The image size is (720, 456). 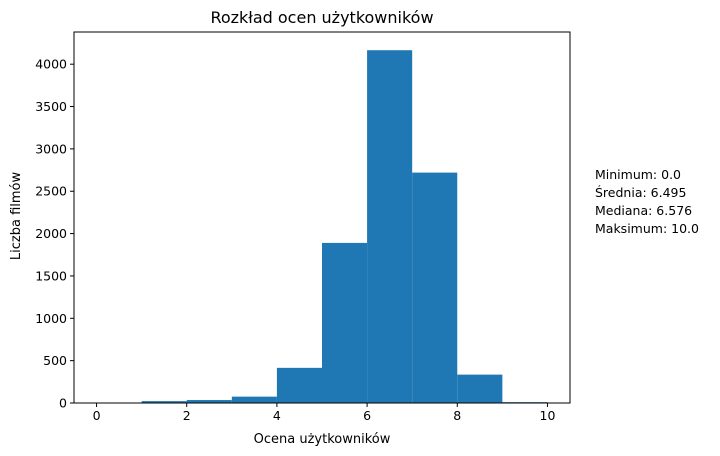 What do you see at coordinates (457, 415) in the screenshot?
I see `x-tick-label: 8` at bounding box center [457, 415].